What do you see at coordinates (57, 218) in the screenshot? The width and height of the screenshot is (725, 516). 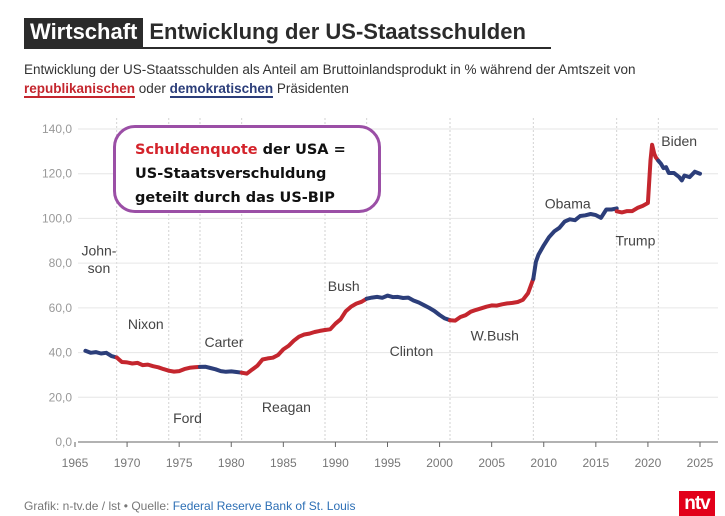 I see `y-tick-label: 100,0` at bounding box center [57, 218].